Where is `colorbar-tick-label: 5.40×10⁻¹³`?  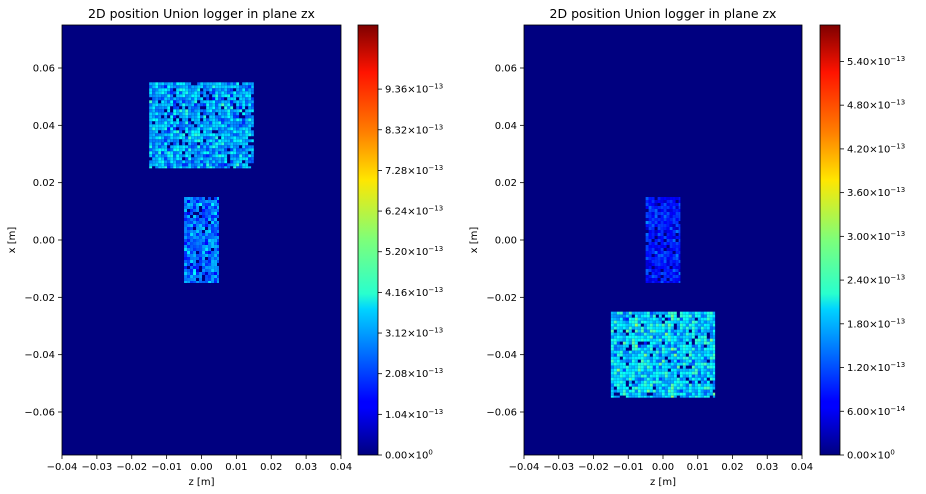
colorbar-tick-label: 5.40×10⁻¹³ is located at coordinates (876, 61).